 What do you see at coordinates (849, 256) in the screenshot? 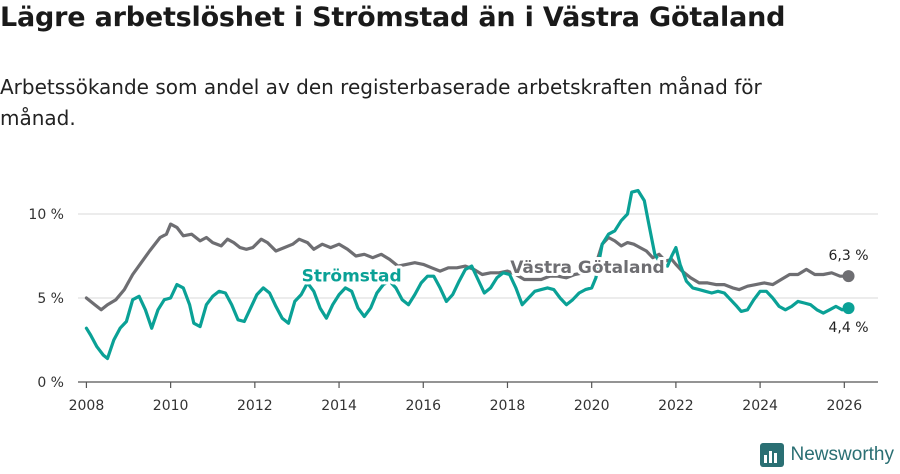
I see `end-label-vastra-gotaland: 6,3 %` at bounding box center [849, 256].